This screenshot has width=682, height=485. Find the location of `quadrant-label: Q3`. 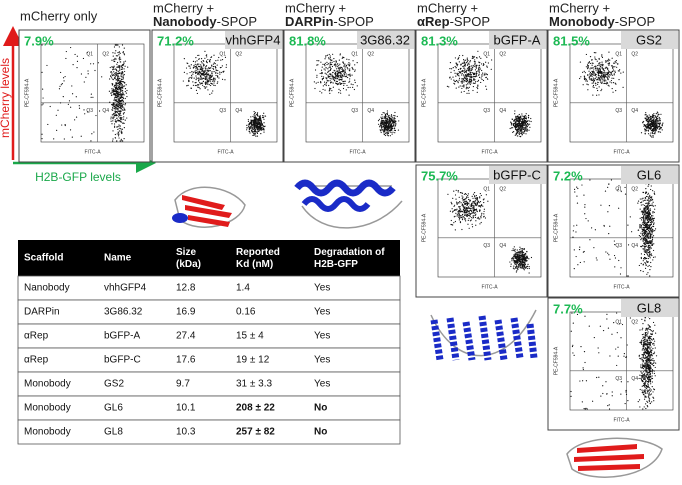

quadrant-label: Q3 is located at coordinates (486, 111).